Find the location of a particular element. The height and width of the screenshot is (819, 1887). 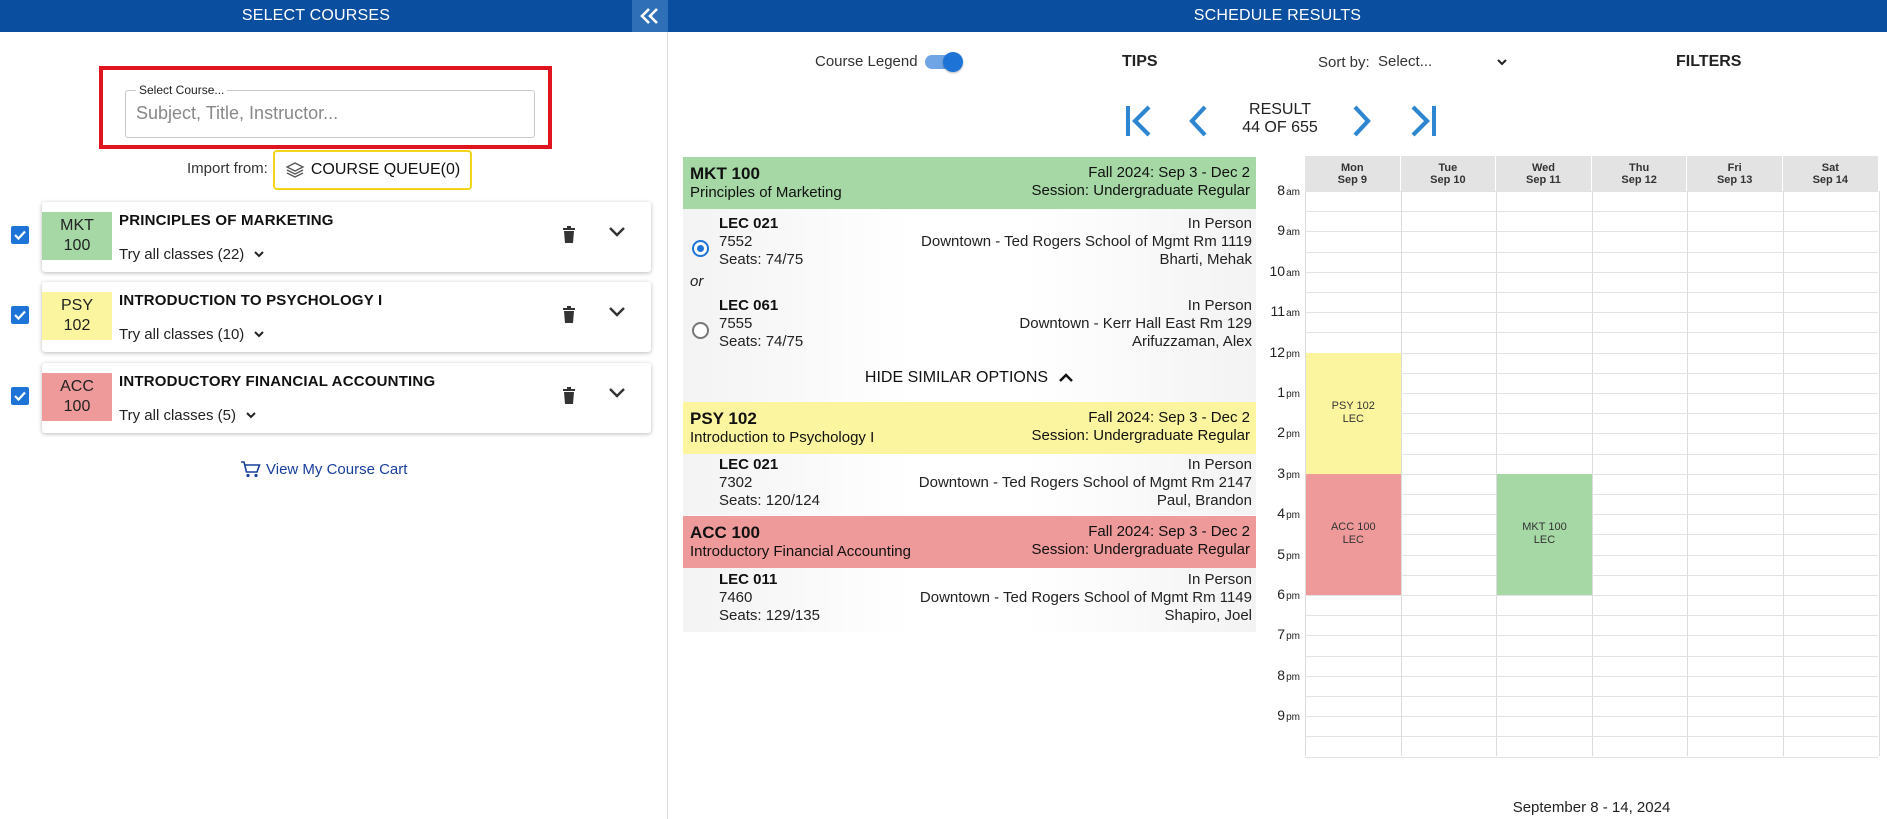

view-course-cart-label: View My Course Cart is located at coordinates (337, 469).